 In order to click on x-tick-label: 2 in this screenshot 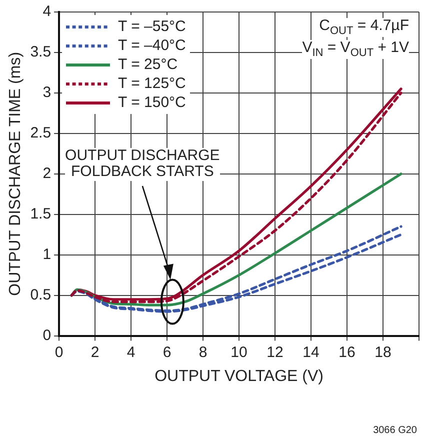, I will do `click(95, 352)`.